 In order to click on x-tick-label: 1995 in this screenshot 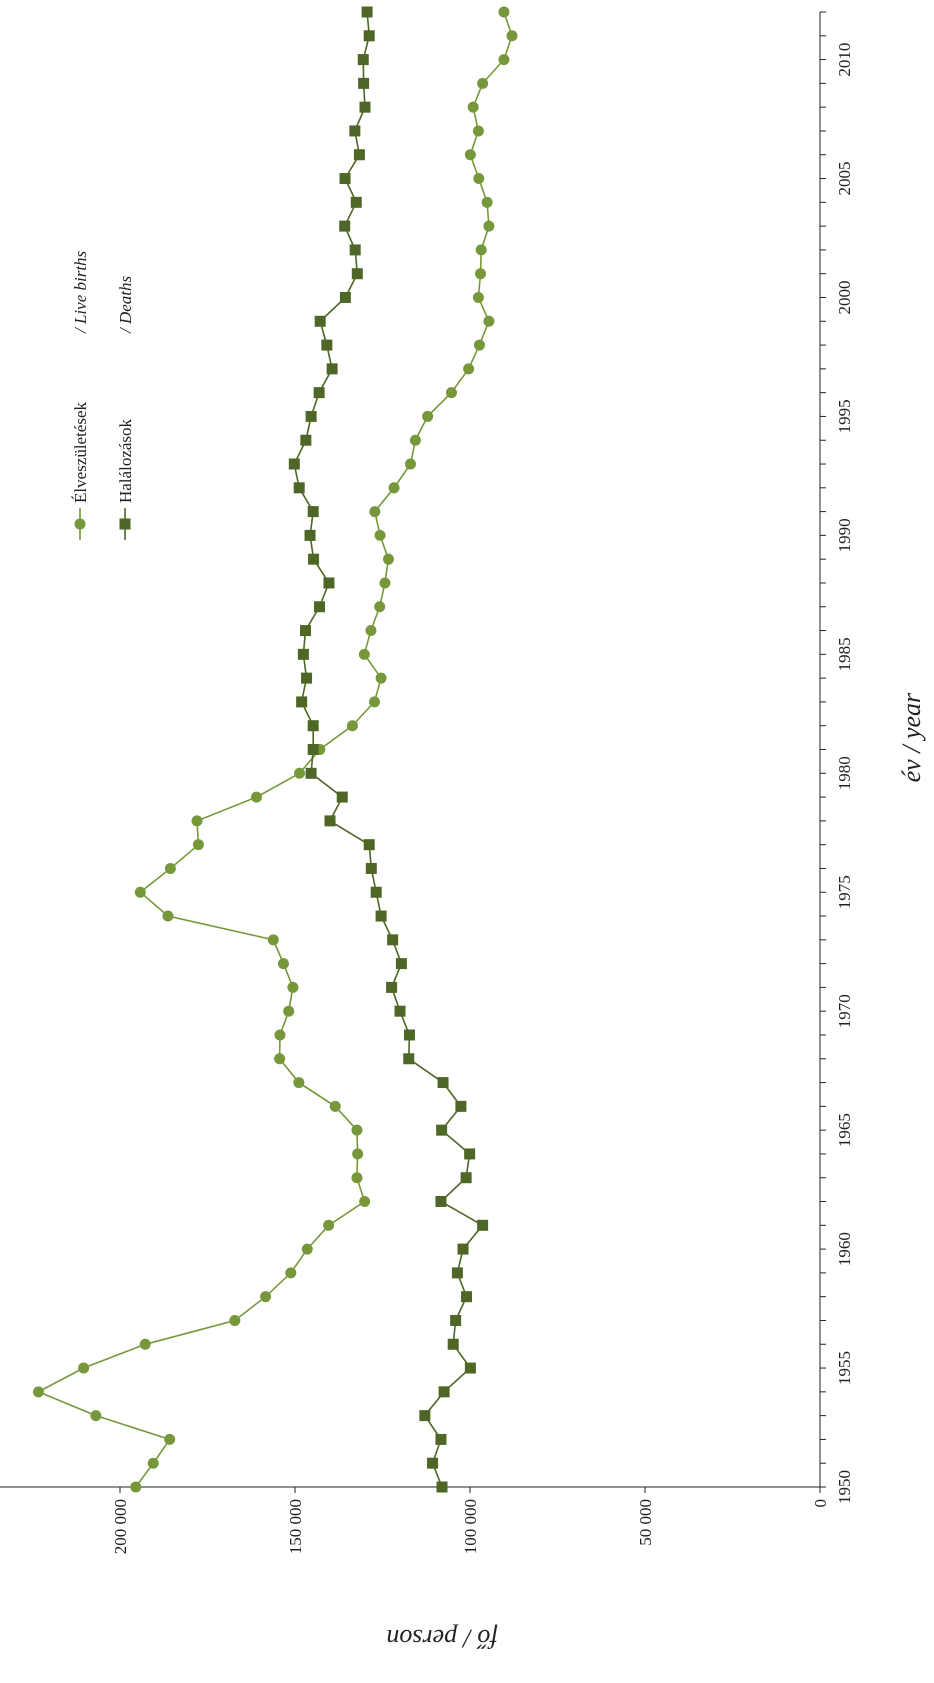, I will do `click(844, 416)`.